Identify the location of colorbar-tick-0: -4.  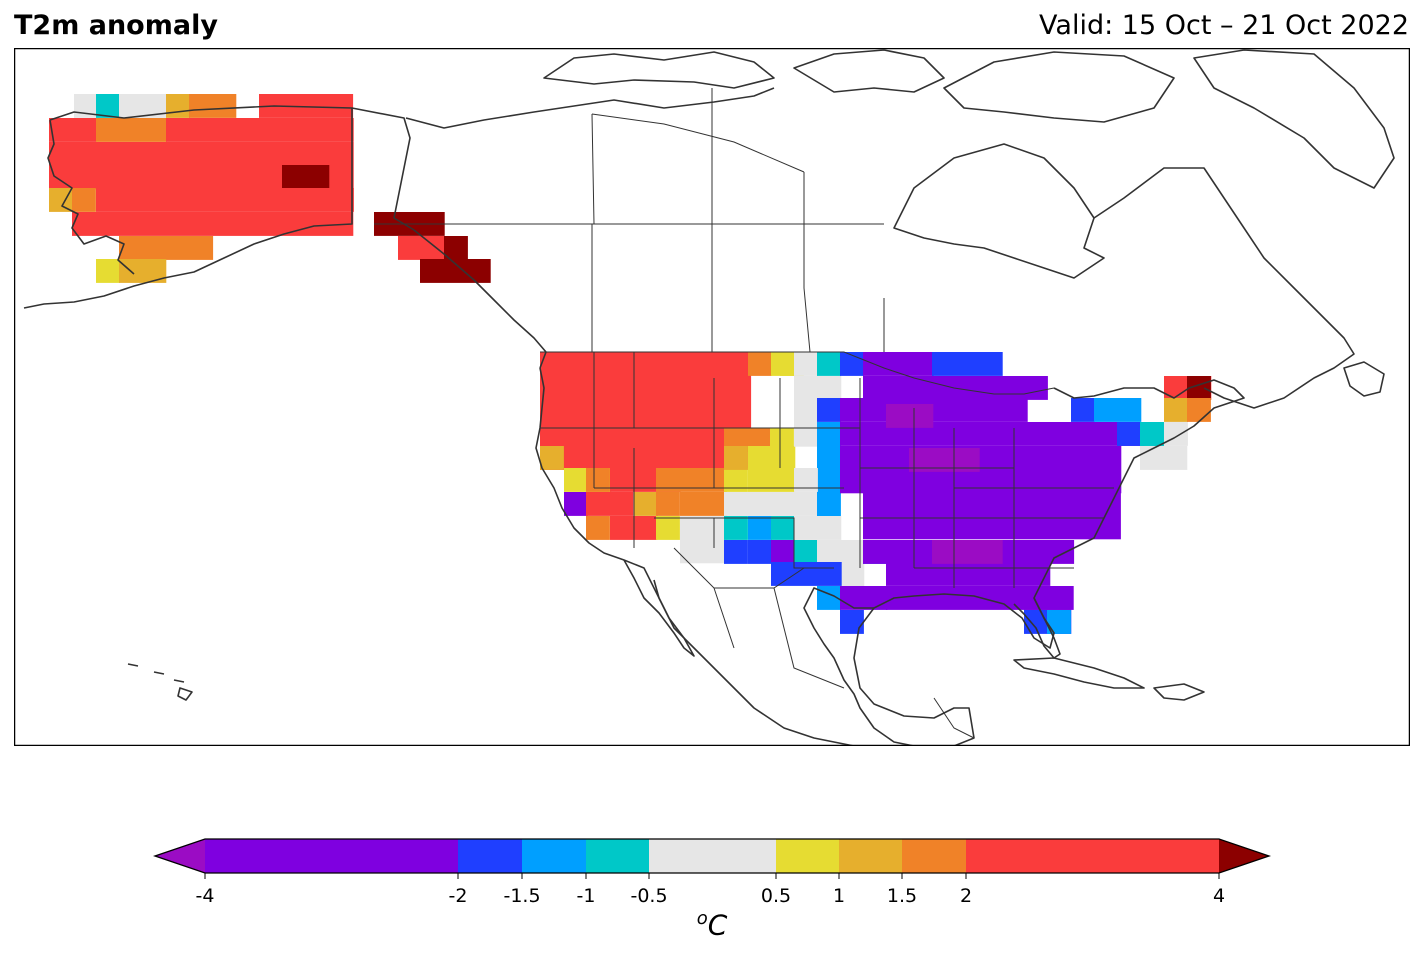
(205, 896).